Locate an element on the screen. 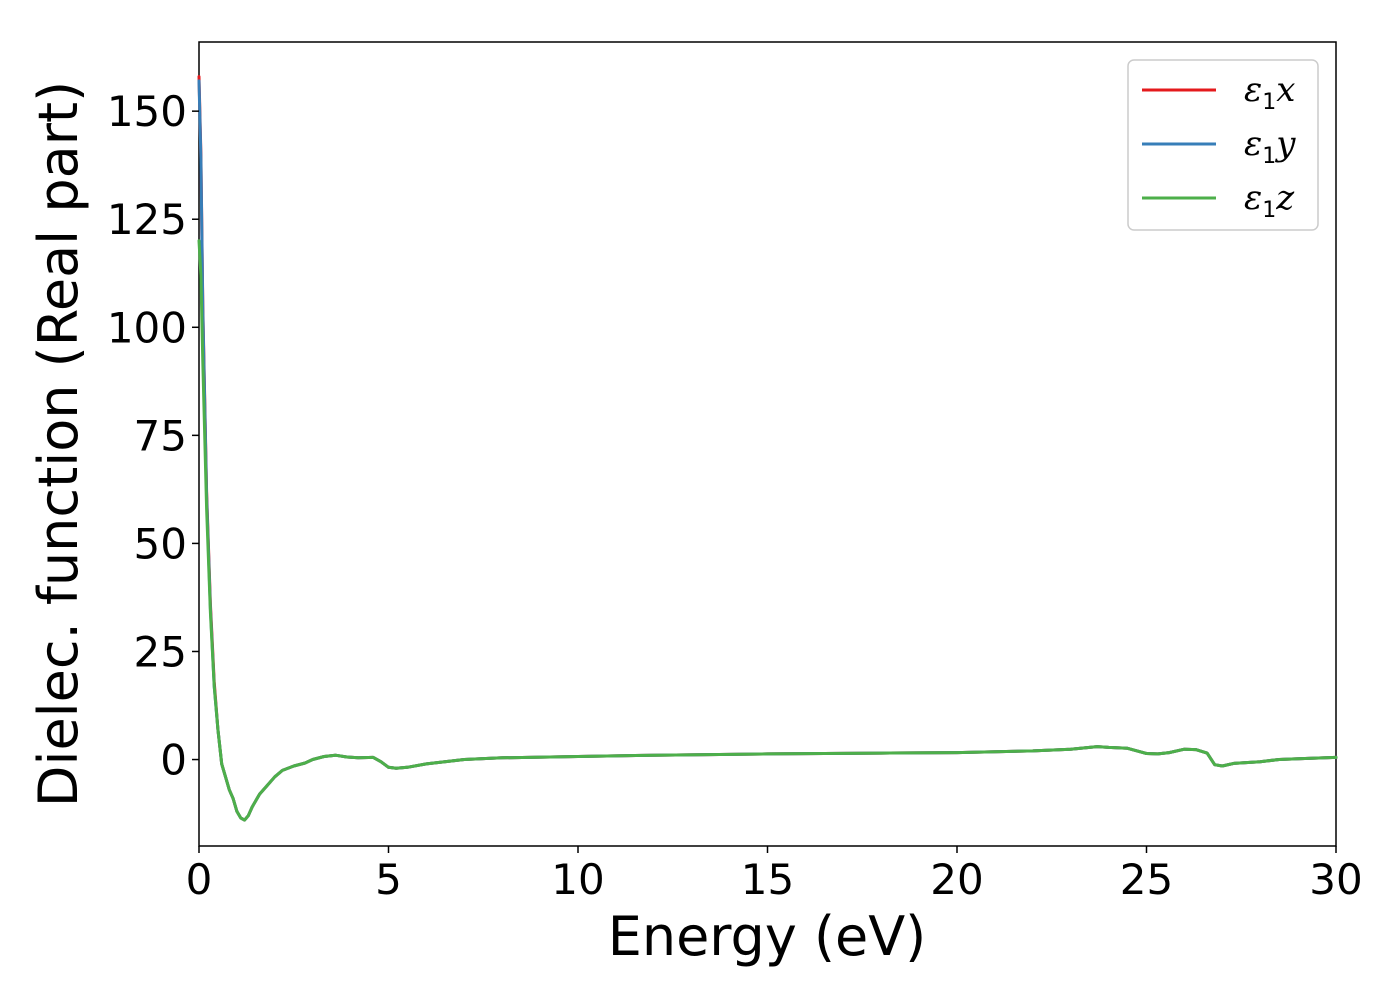 The width and height of the screenshot is (1400, 1000). y-tick-label: 50 is located at coordinates (160, 543).